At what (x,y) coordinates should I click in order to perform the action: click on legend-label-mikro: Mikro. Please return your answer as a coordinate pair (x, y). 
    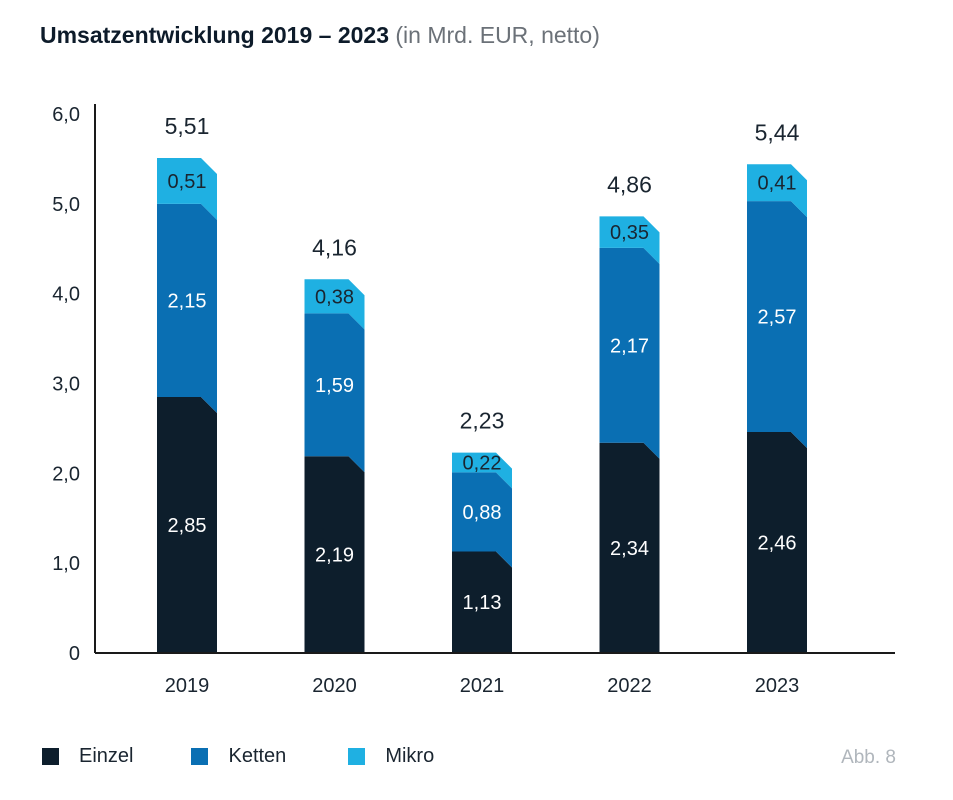
    Looking at the image, I should click on (410, 756).